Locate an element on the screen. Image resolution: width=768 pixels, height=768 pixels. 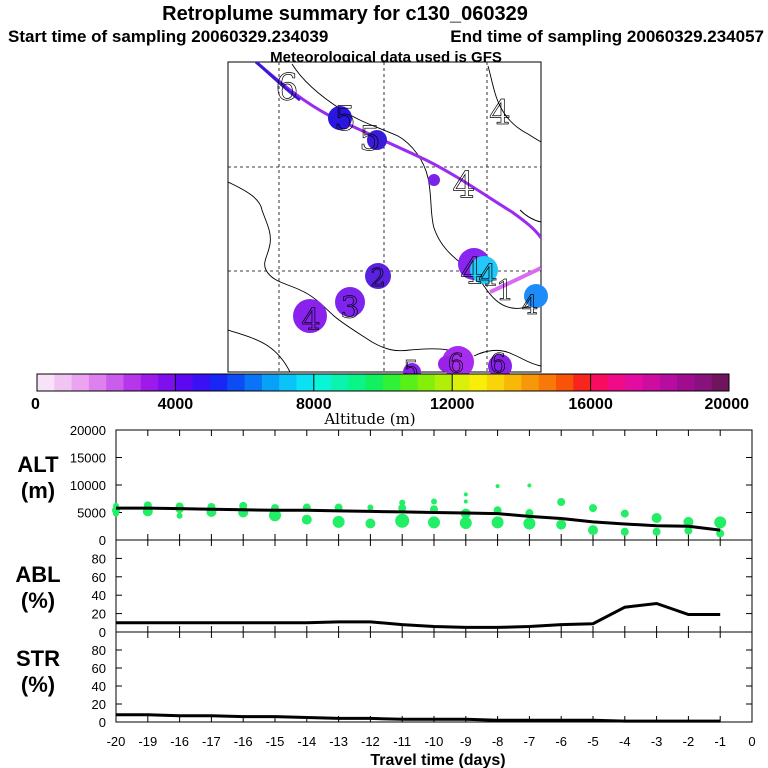
panel-abl: 0 20 40 60 80 ABL(%) is located at coordinates (384, 589).